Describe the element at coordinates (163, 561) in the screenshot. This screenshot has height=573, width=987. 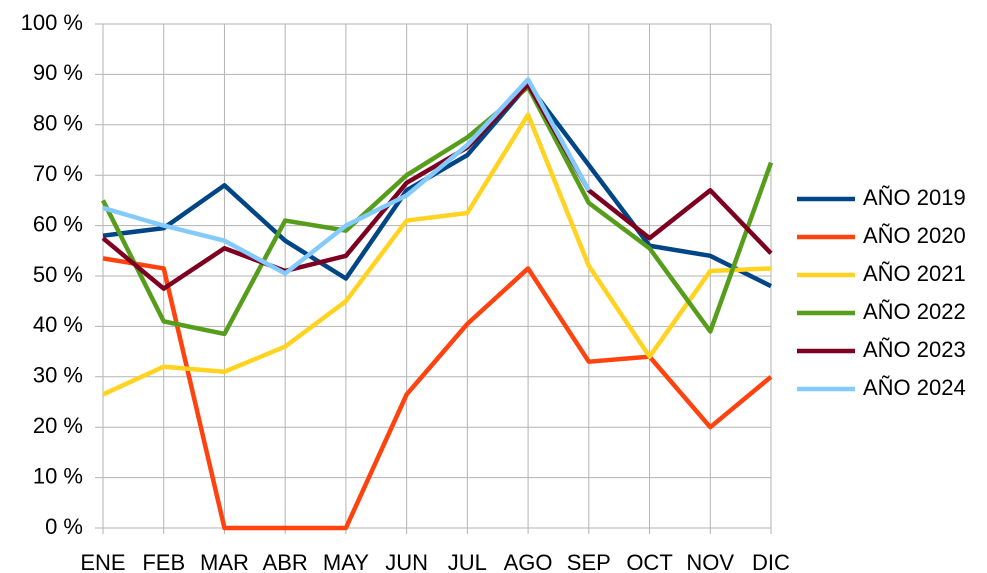
I see `x-tick-label: FEB` at that location.